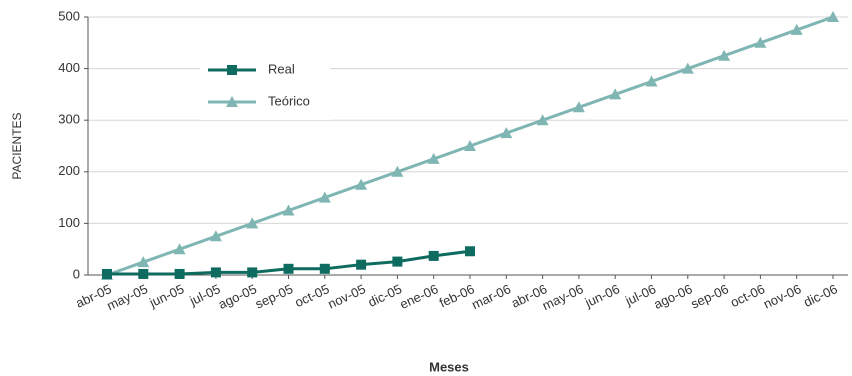 This screenshot has width=852, height=376. What do you see at coordinates (418, 296) in the screenshot?
I see `x-tick-label: ene-06` at bounding box center [418, 296].